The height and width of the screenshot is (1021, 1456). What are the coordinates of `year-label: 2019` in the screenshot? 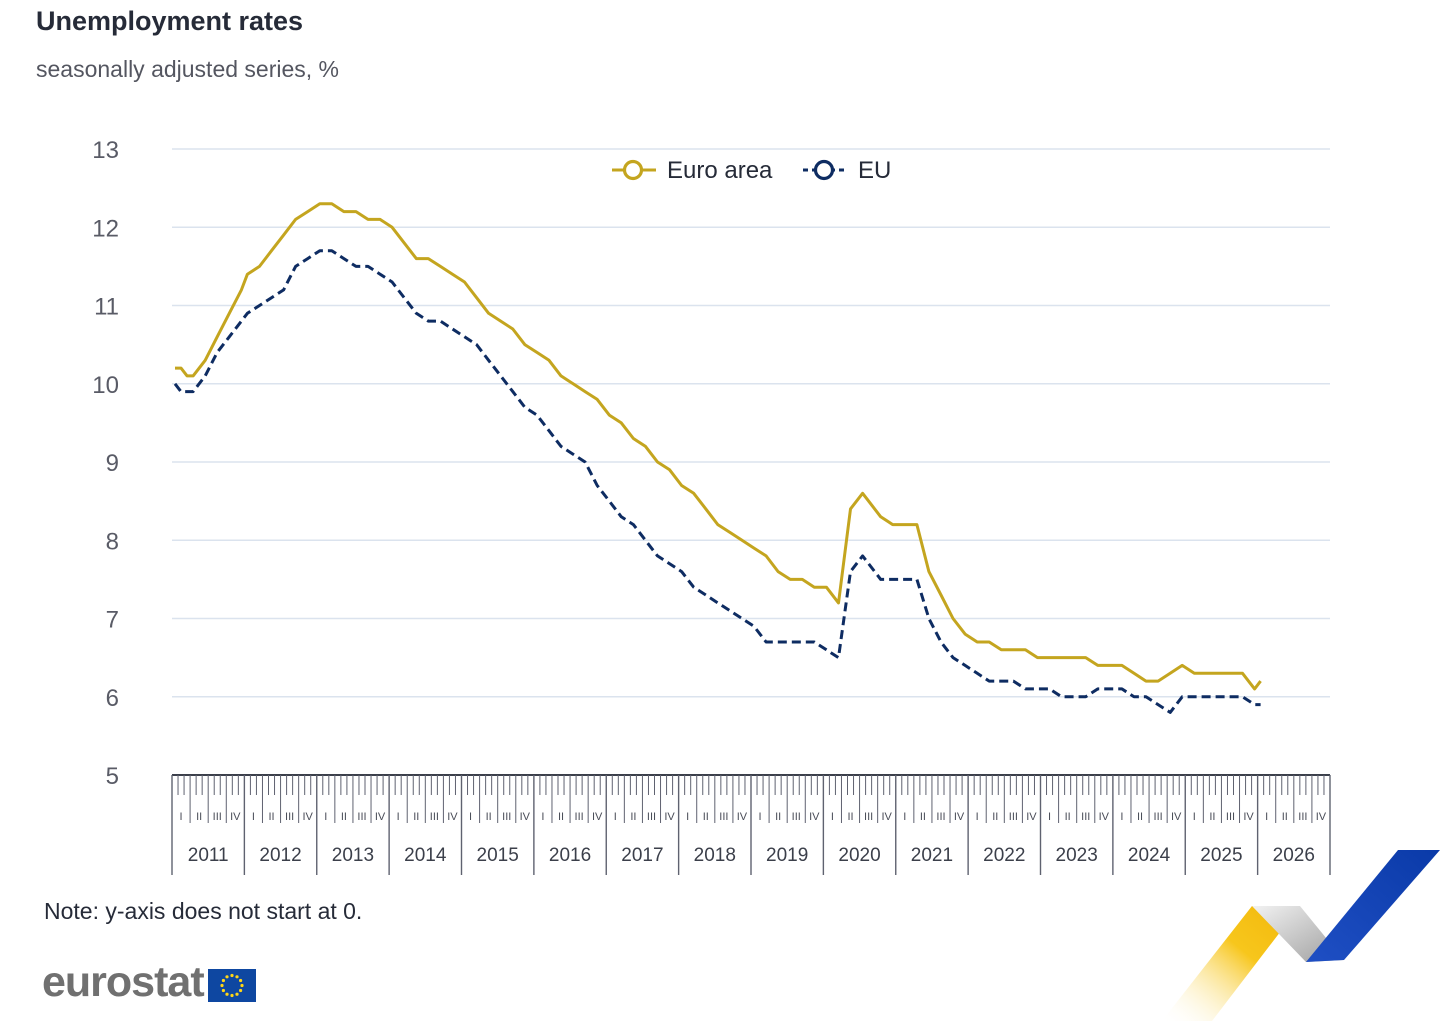 It's located at (787, 855).